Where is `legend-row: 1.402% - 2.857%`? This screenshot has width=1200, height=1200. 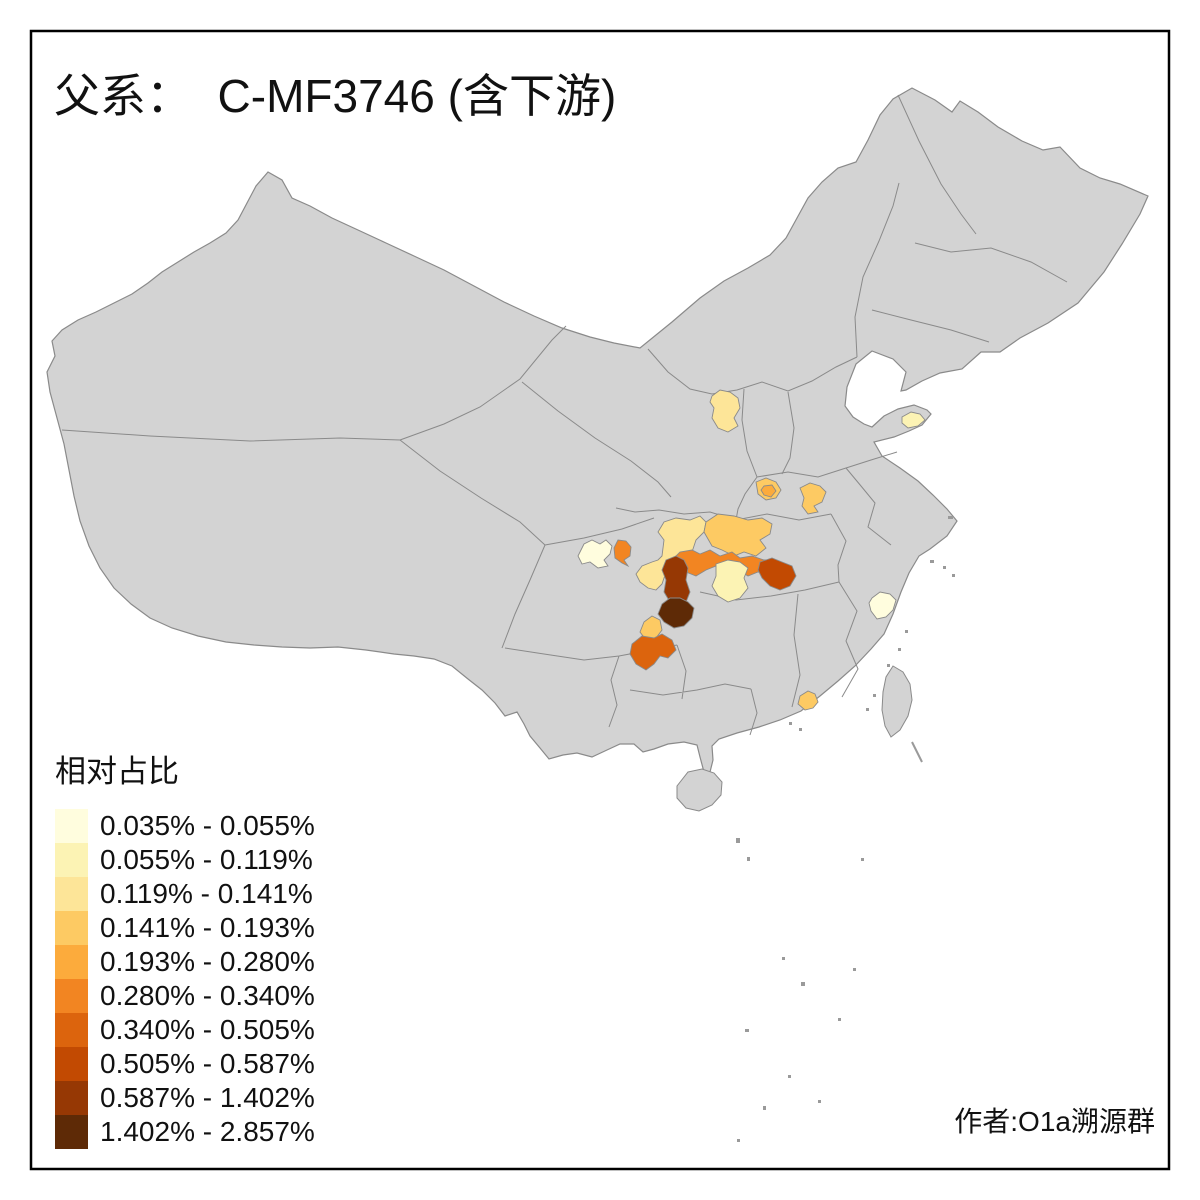 legend-row: 1.402% - 2.857% is located at coordinates (185, 1132).